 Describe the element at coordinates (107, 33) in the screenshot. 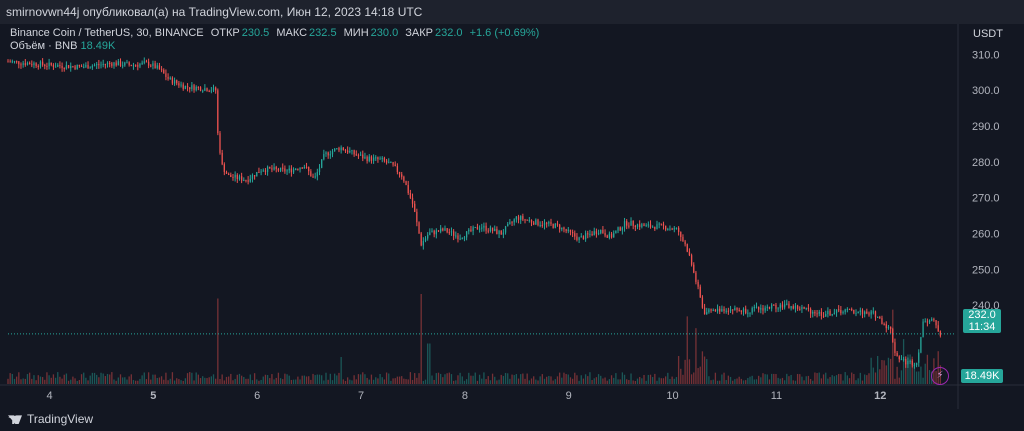

I see `symbol-label: Binance Coin / TetherUS, 30, BINANCE` at that location.